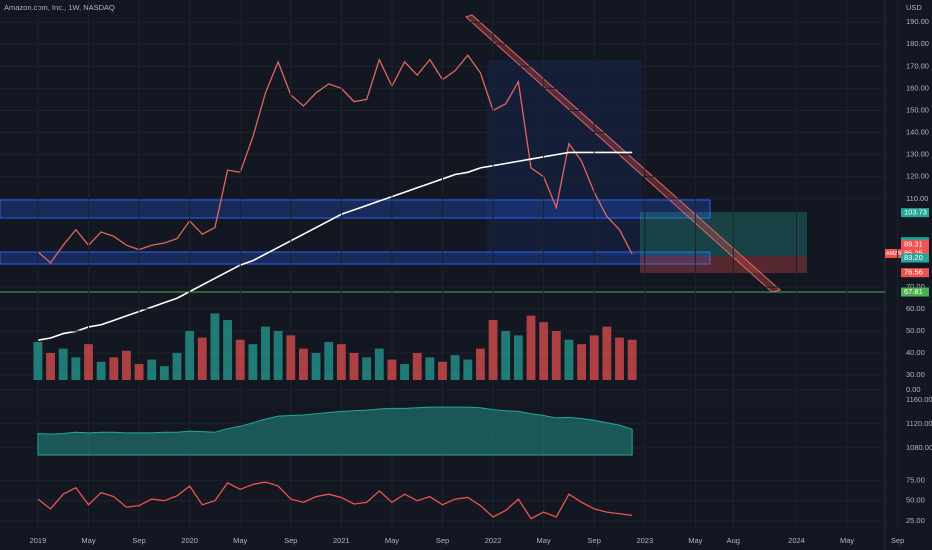 The image size is (932, 550). What do you see at coordinates (355, 258) in the screenshot?
I see `zone-band` at bounding box center [355, 258].